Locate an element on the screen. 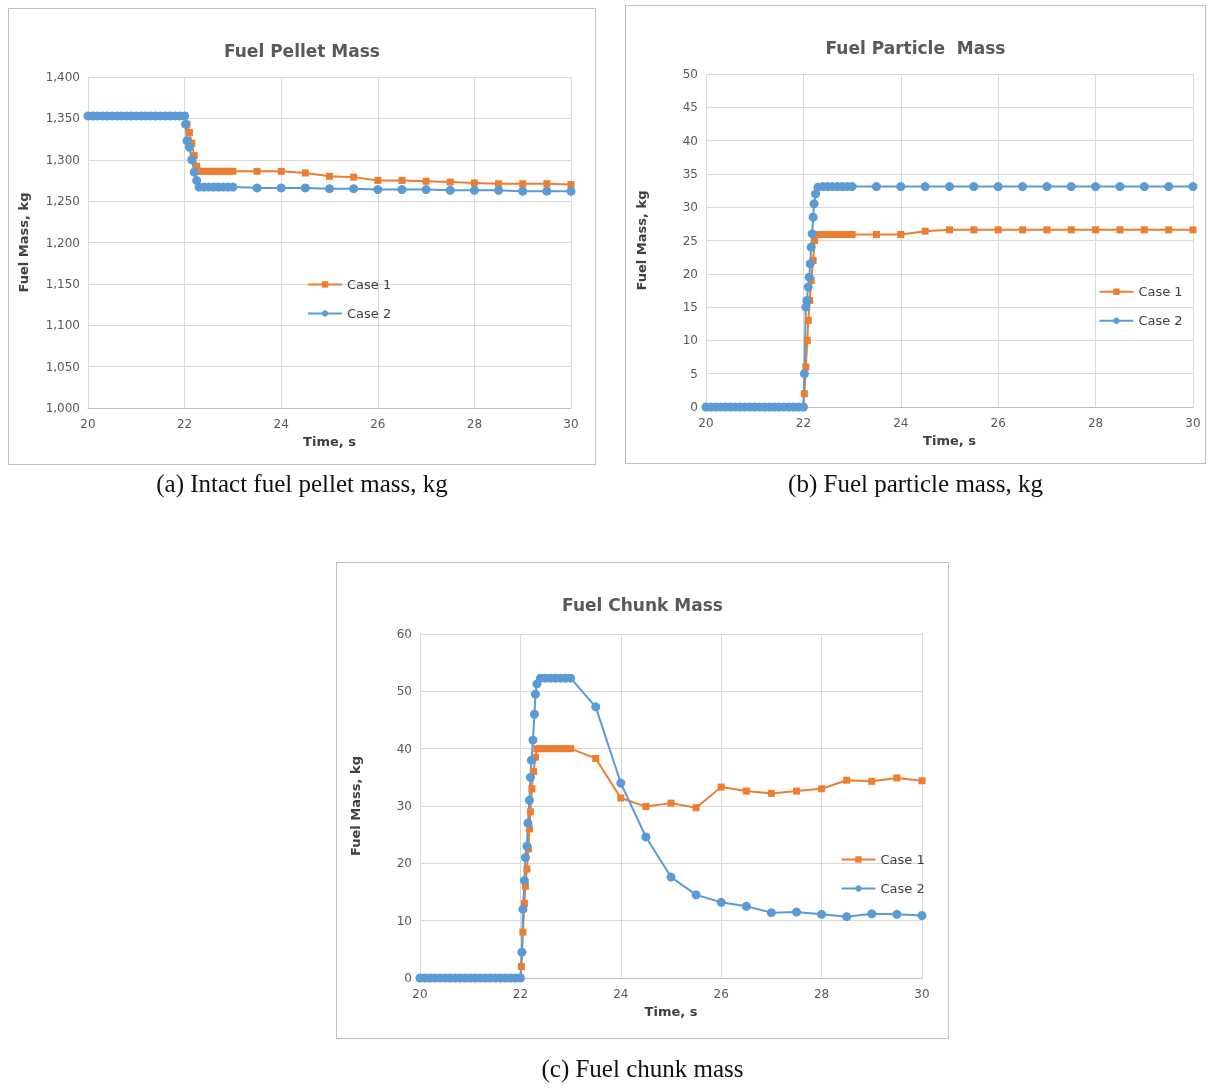 The image size is (1213, 1090). y-tick-label: 1,050 is located at coordinates (62, 366).